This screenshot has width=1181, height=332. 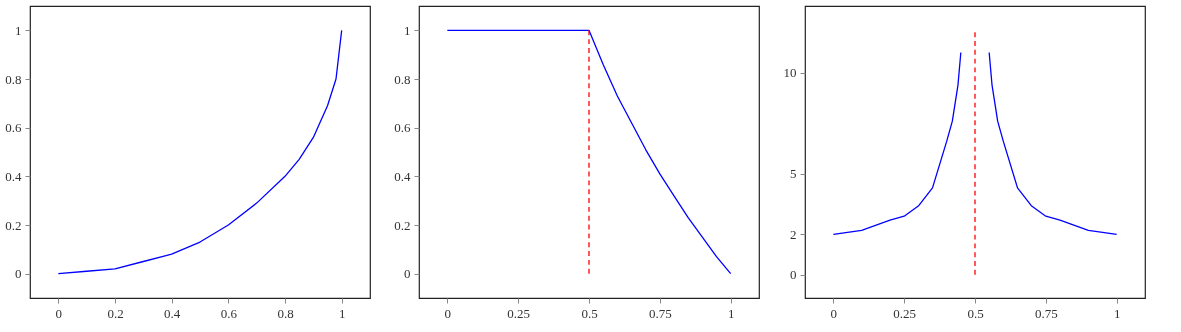 What do you see at coordinates (793, 234) in the screenshot?
I see `y-tick-label: 2` at bounding box center [793, 234].